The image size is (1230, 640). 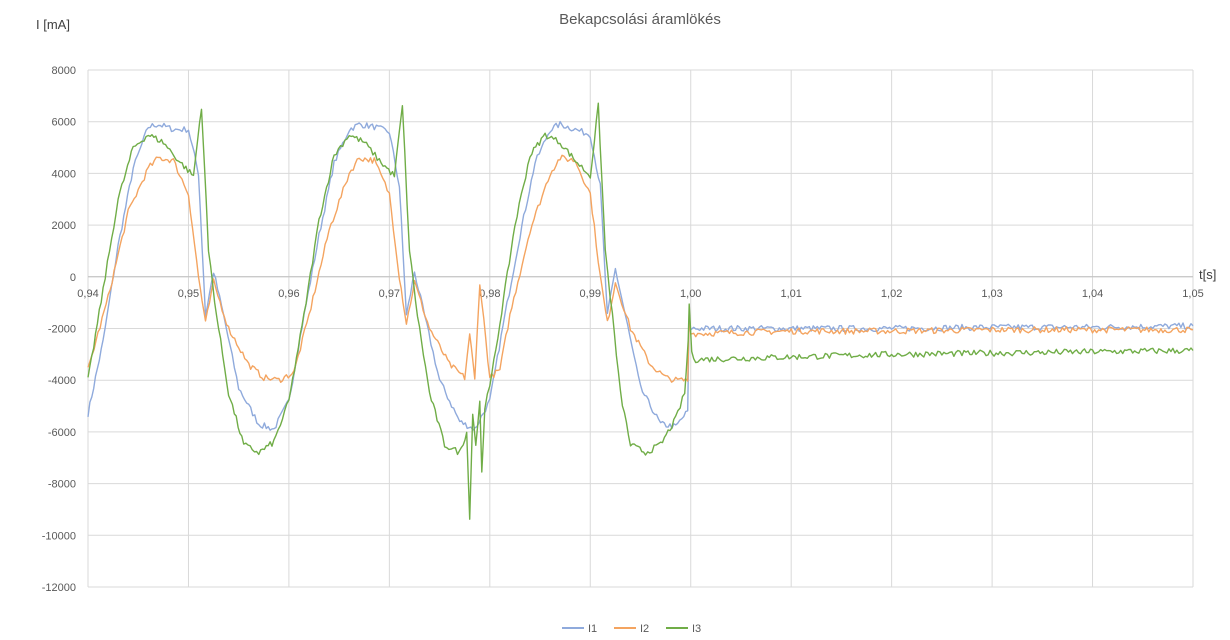 What do you see at coordinates (631, 629) in the screenshot?
I see `legend: I1 I2 I3` at bounding box center [631, 629].